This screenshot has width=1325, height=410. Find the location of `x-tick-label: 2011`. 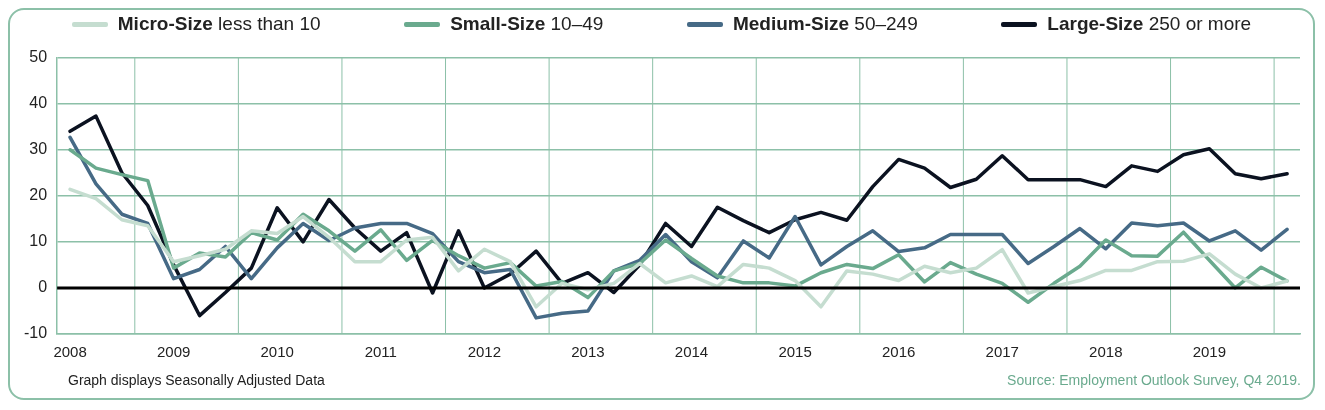

x-tick-label: 2011 is located at coordinates (380, 352).